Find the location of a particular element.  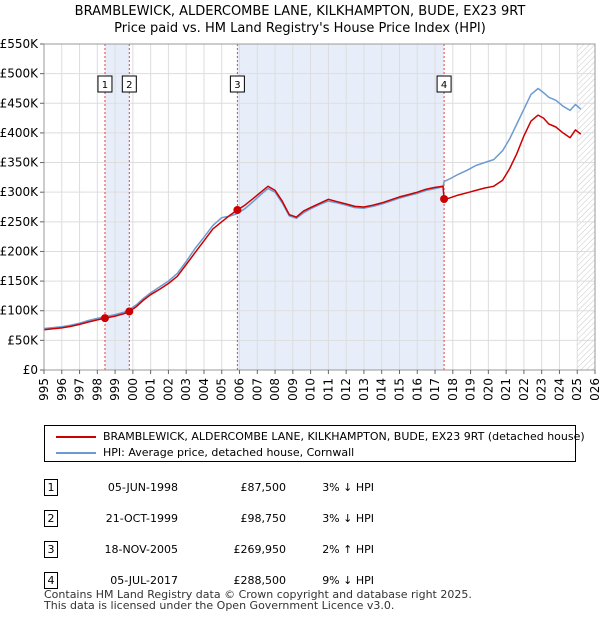

x-tick-label: 2019 is located at coordinates (471, 389).